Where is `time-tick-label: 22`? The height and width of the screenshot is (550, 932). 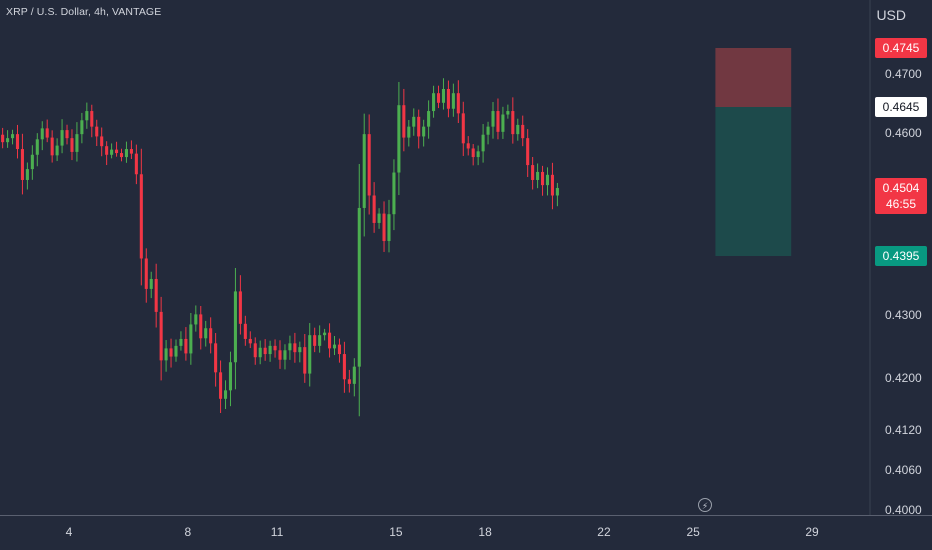 time-tick-label: 22 is located at coordinates (604, 532).